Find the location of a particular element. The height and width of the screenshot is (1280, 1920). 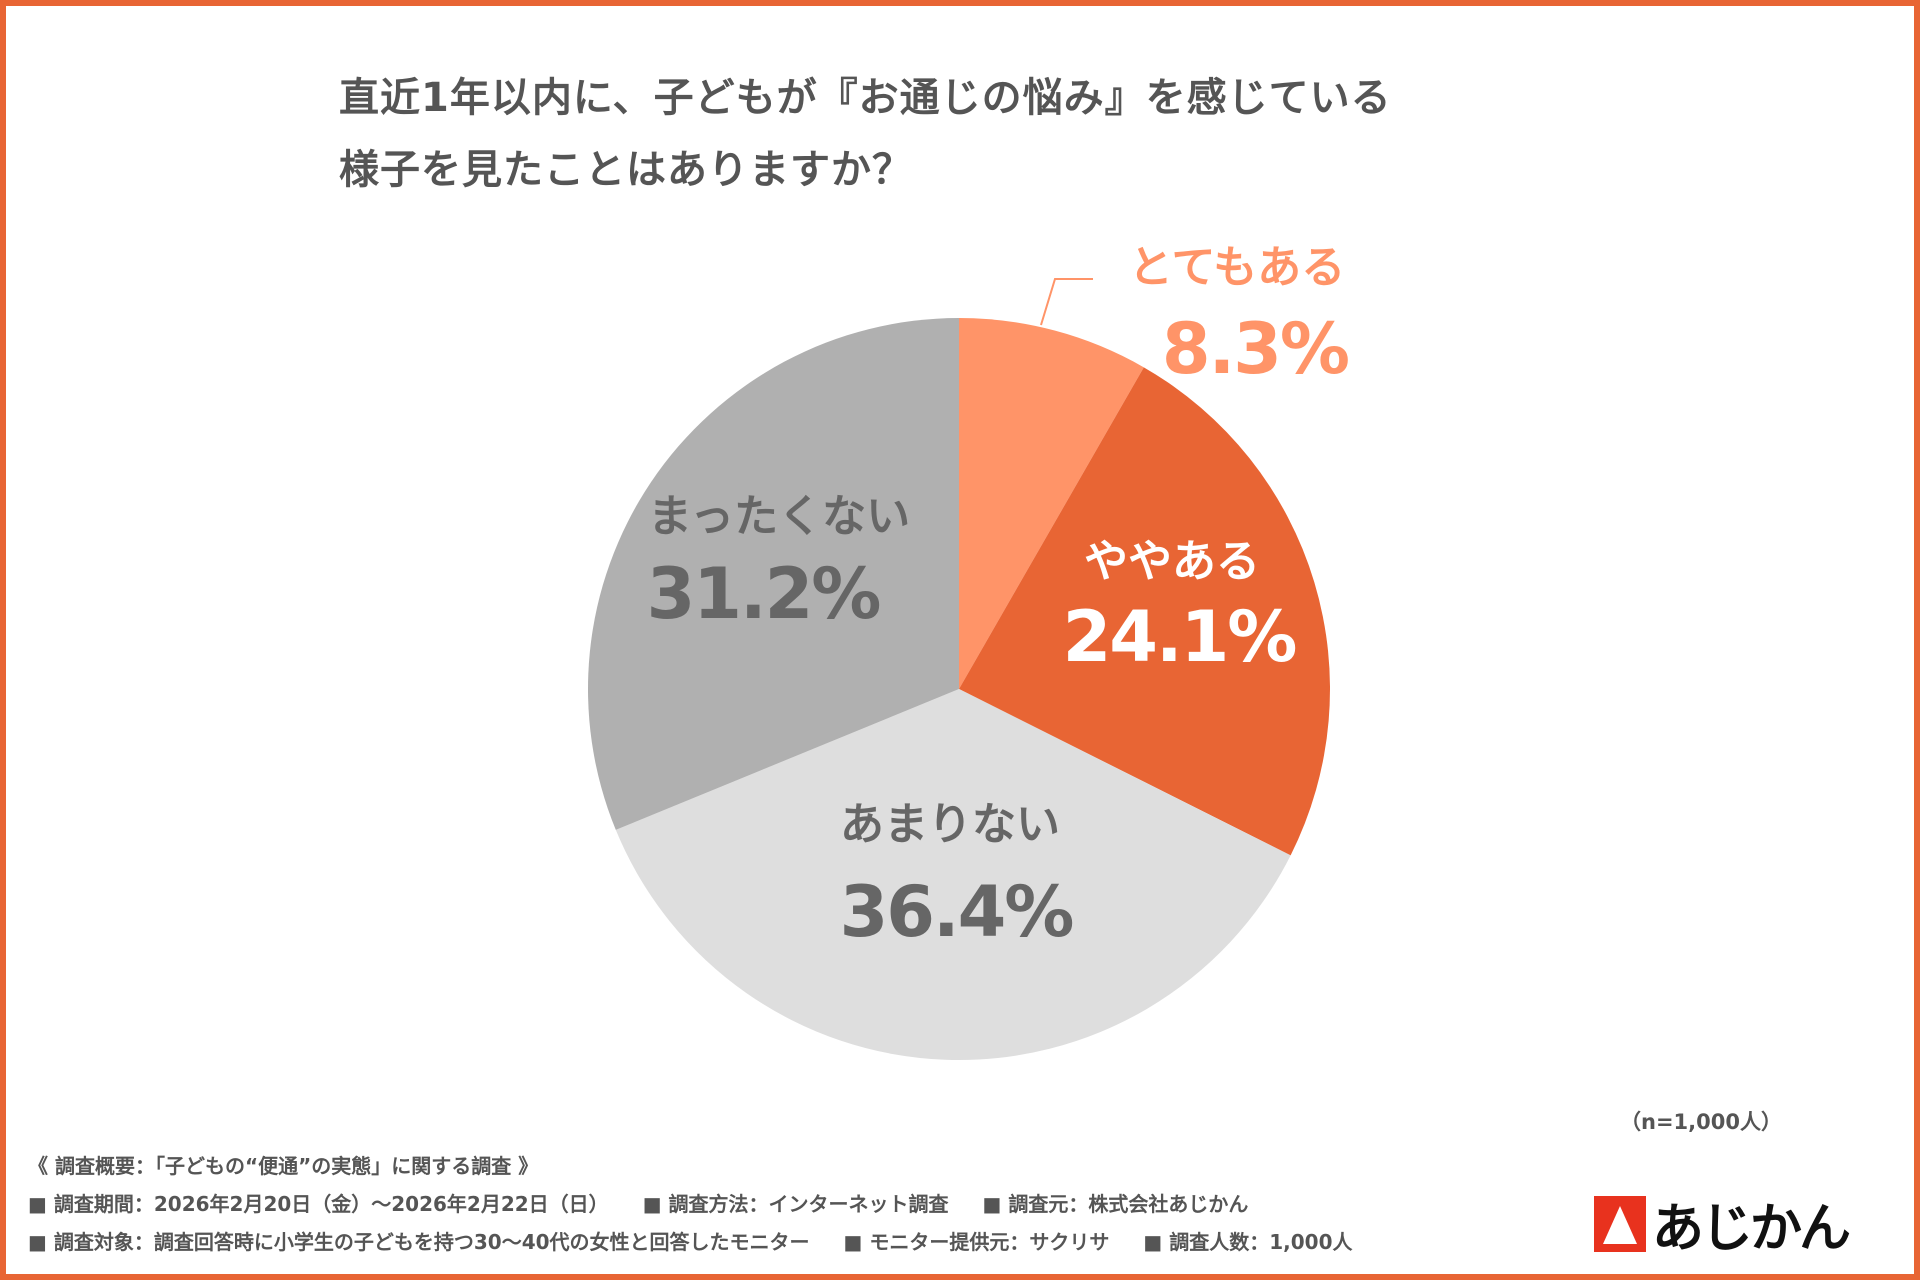

slice-label-3: まったくない is located at coordinates (779, 516).